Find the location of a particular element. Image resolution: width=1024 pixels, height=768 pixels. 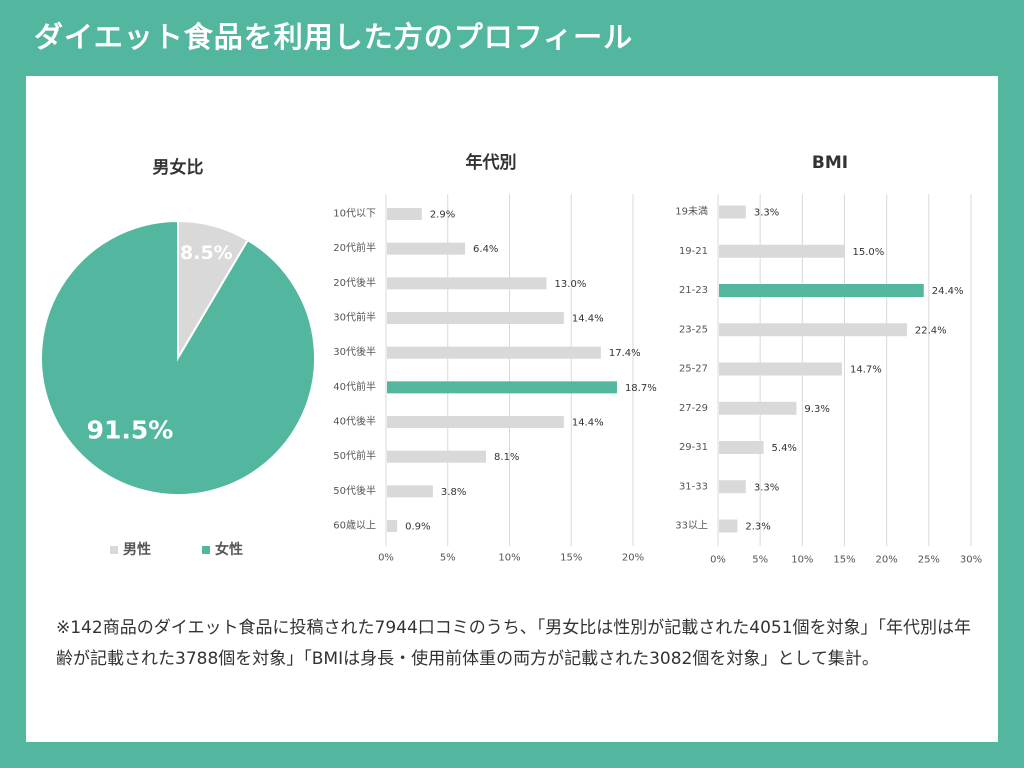

age-category-label: 10代以下 is located at coordinates (354, 214).